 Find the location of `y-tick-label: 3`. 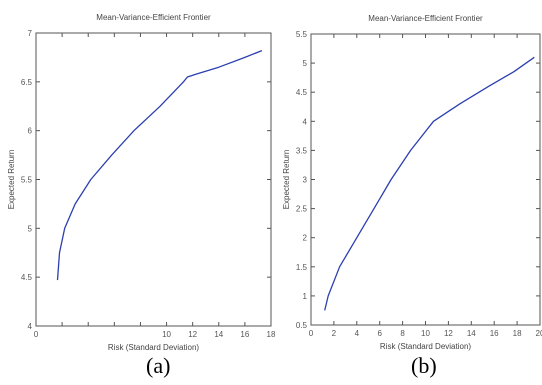

y-tick-label: 3 is located at coordinates (305, 180).